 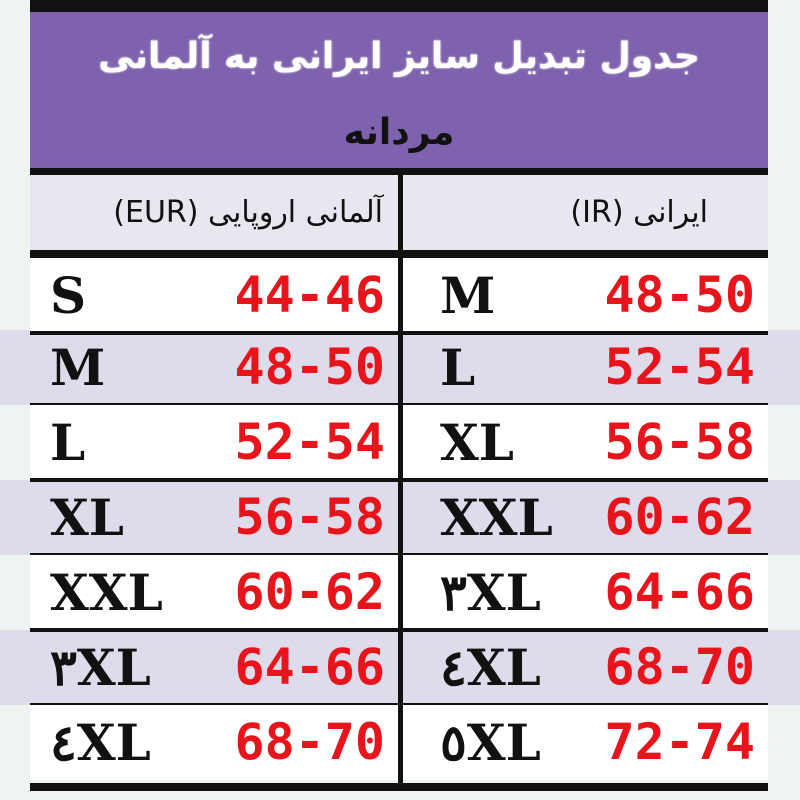 I want to click on eur-range: 44-46, so click(x=309, y=295).